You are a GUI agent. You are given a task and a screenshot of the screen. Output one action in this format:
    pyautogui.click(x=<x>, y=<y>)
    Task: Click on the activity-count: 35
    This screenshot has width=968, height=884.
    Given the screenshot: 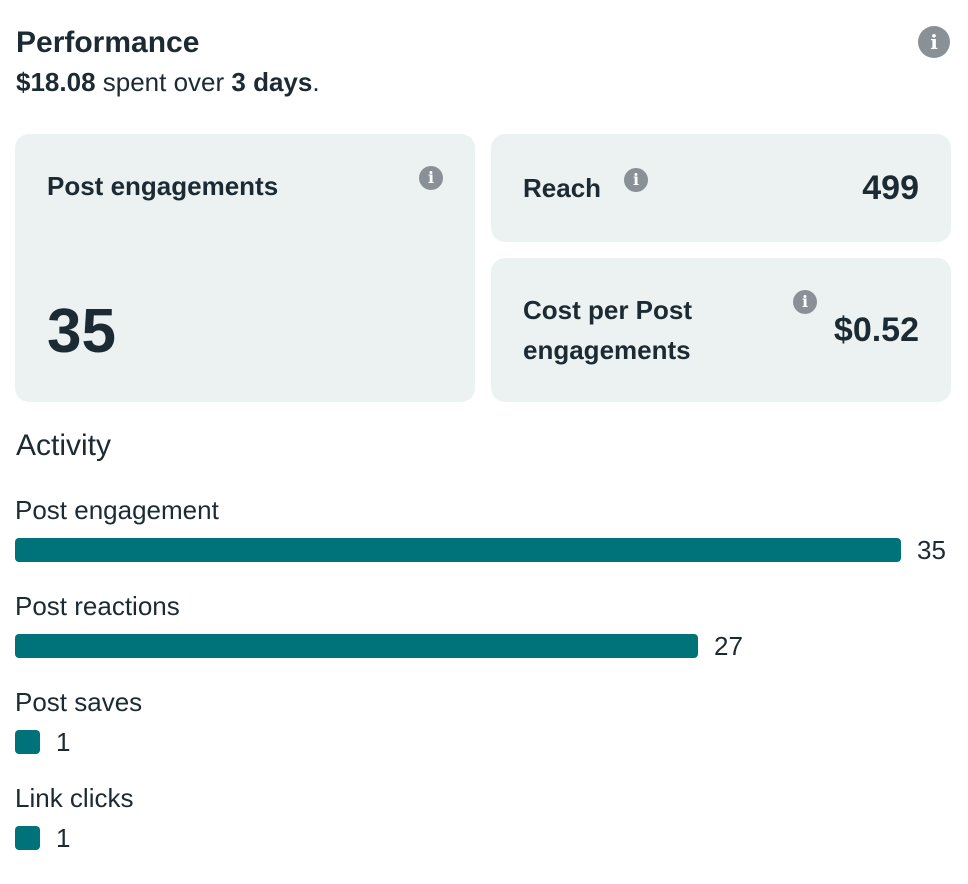 What is the action you would take?
    pyautogui.click(x=931, y=550)
    